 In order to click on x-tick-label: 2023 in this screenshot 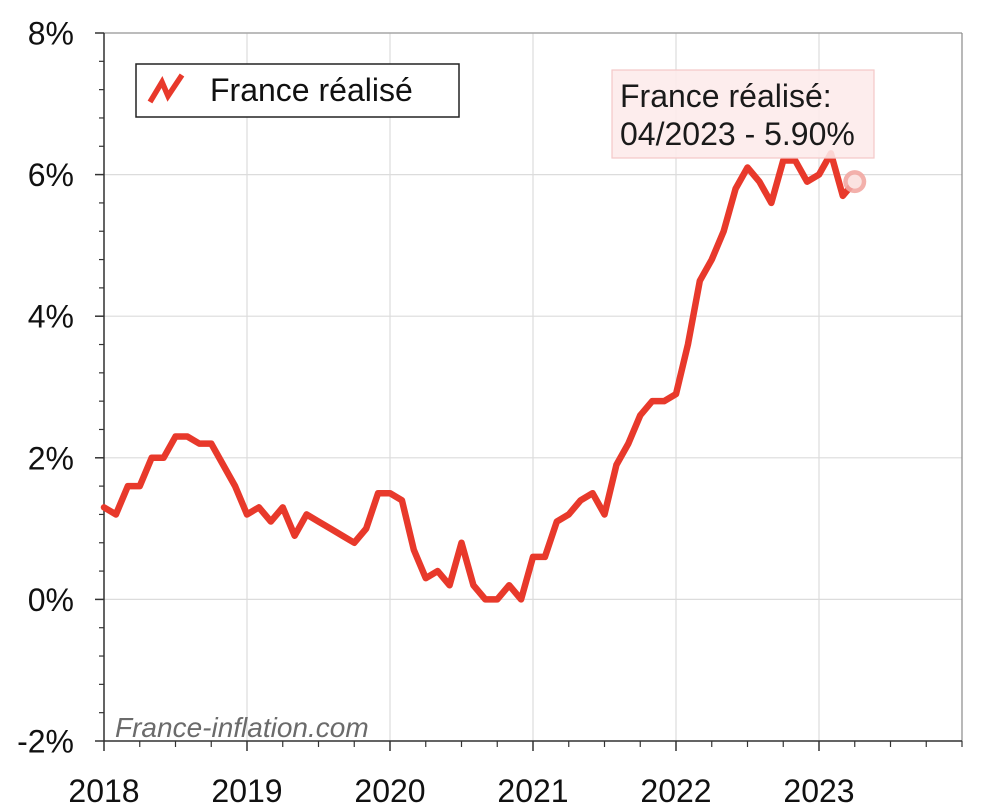, I will do `click(818, 791)`.